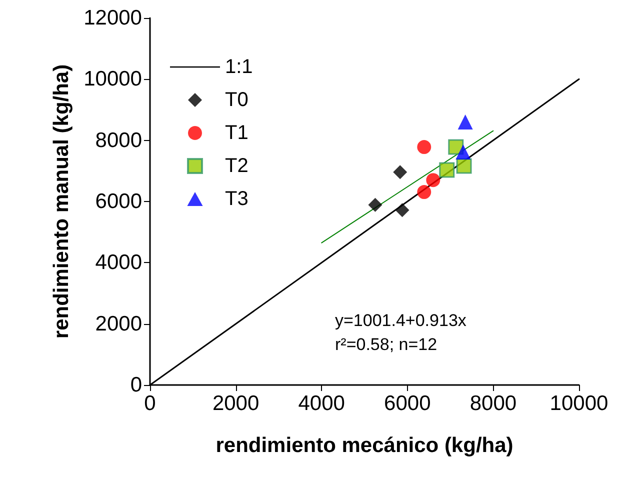 The image size is (621, 491). I want to click on y-tick-label: 8000, so click(118, 140).